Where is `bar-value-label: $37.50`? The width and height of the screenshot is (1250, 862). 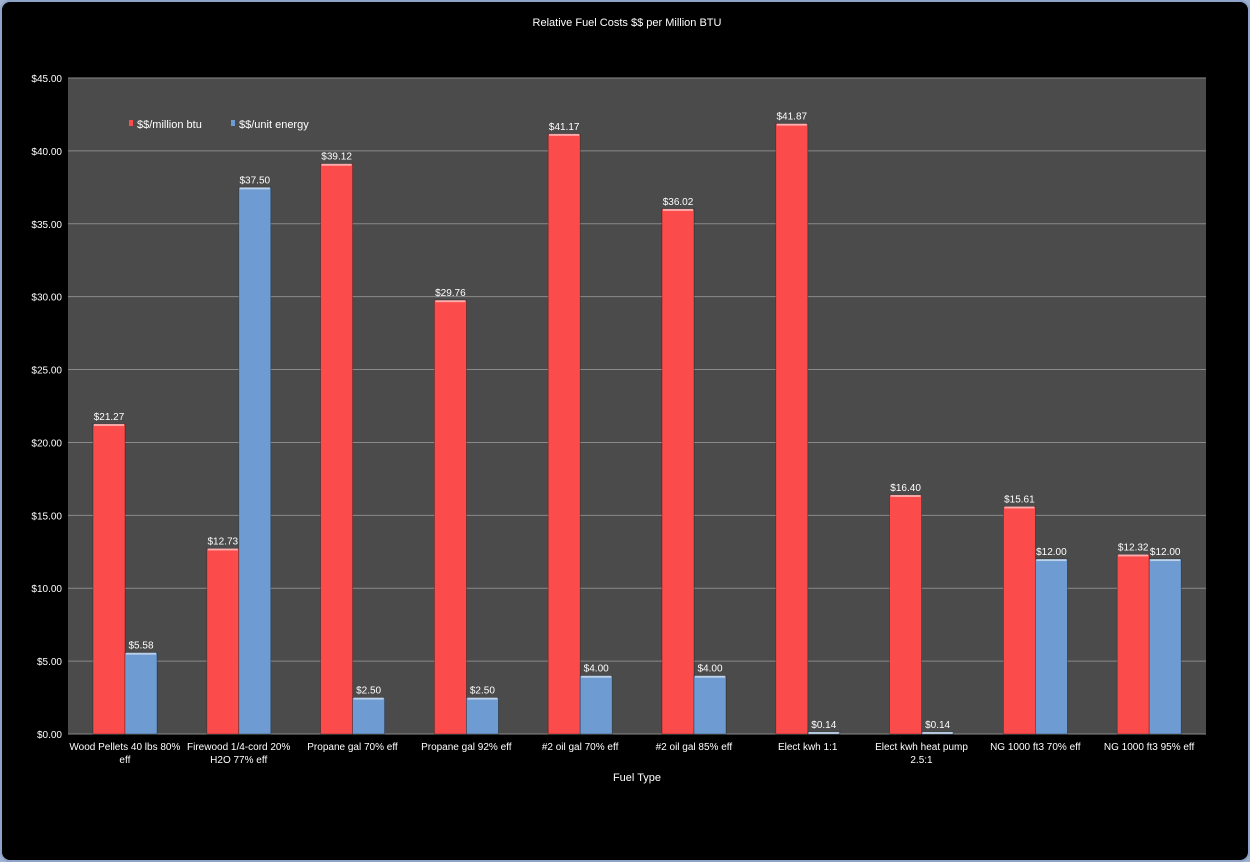 bar-value-label: $37.50 is located at coordinates (255, 180).